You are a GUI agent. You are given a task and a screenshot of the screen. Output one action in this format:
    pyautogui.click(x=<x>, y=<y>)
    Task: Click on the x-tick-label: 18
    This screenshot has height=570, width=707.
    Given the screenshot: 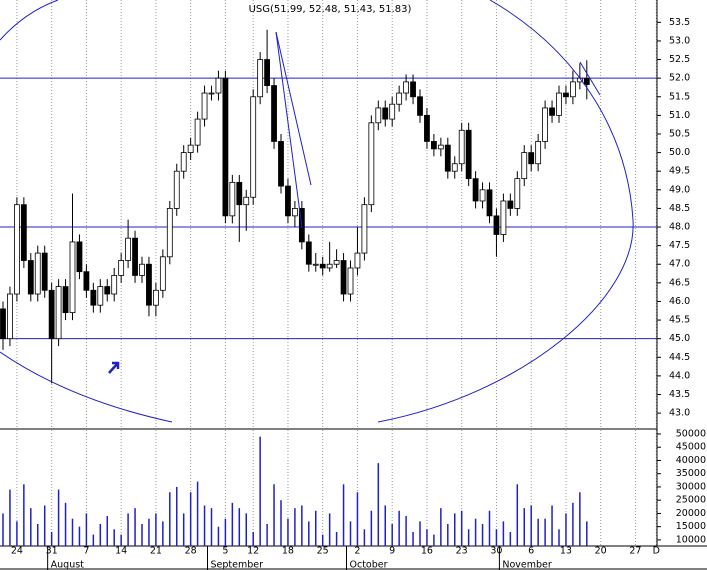 What is the action you would take?
    pyautogui.click(x=288, y=551)
    